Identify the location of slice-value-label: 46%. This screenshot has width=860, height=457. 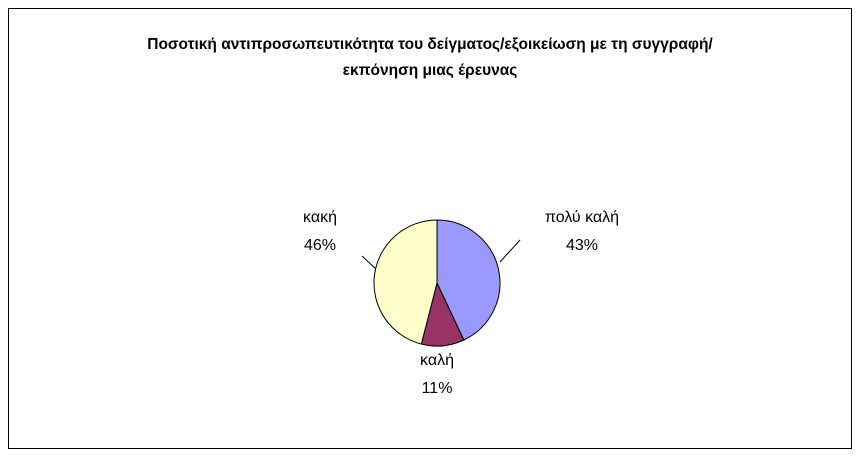
(320, 245).